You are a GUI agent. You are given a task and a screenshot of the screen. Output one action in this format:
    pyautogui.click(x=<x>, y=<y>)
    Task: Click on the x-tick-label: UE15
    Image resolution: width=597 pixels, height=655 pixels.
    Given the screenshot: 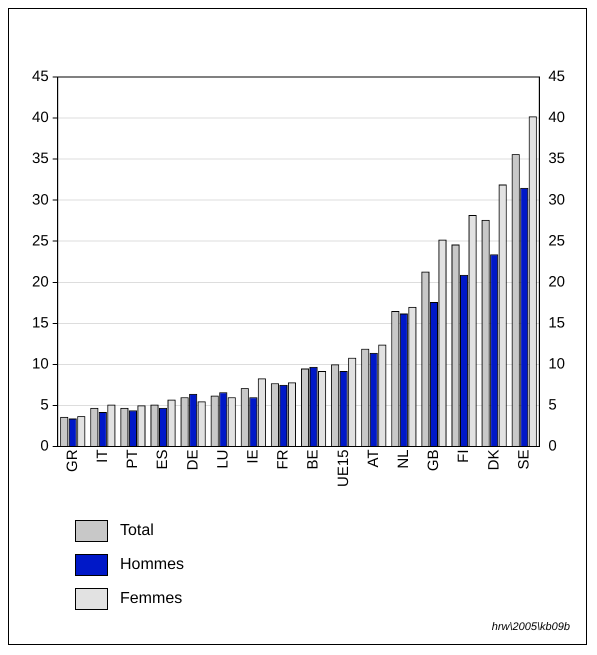 What is the action you would take?
    pyautogui.click(x=343, y=468)
    